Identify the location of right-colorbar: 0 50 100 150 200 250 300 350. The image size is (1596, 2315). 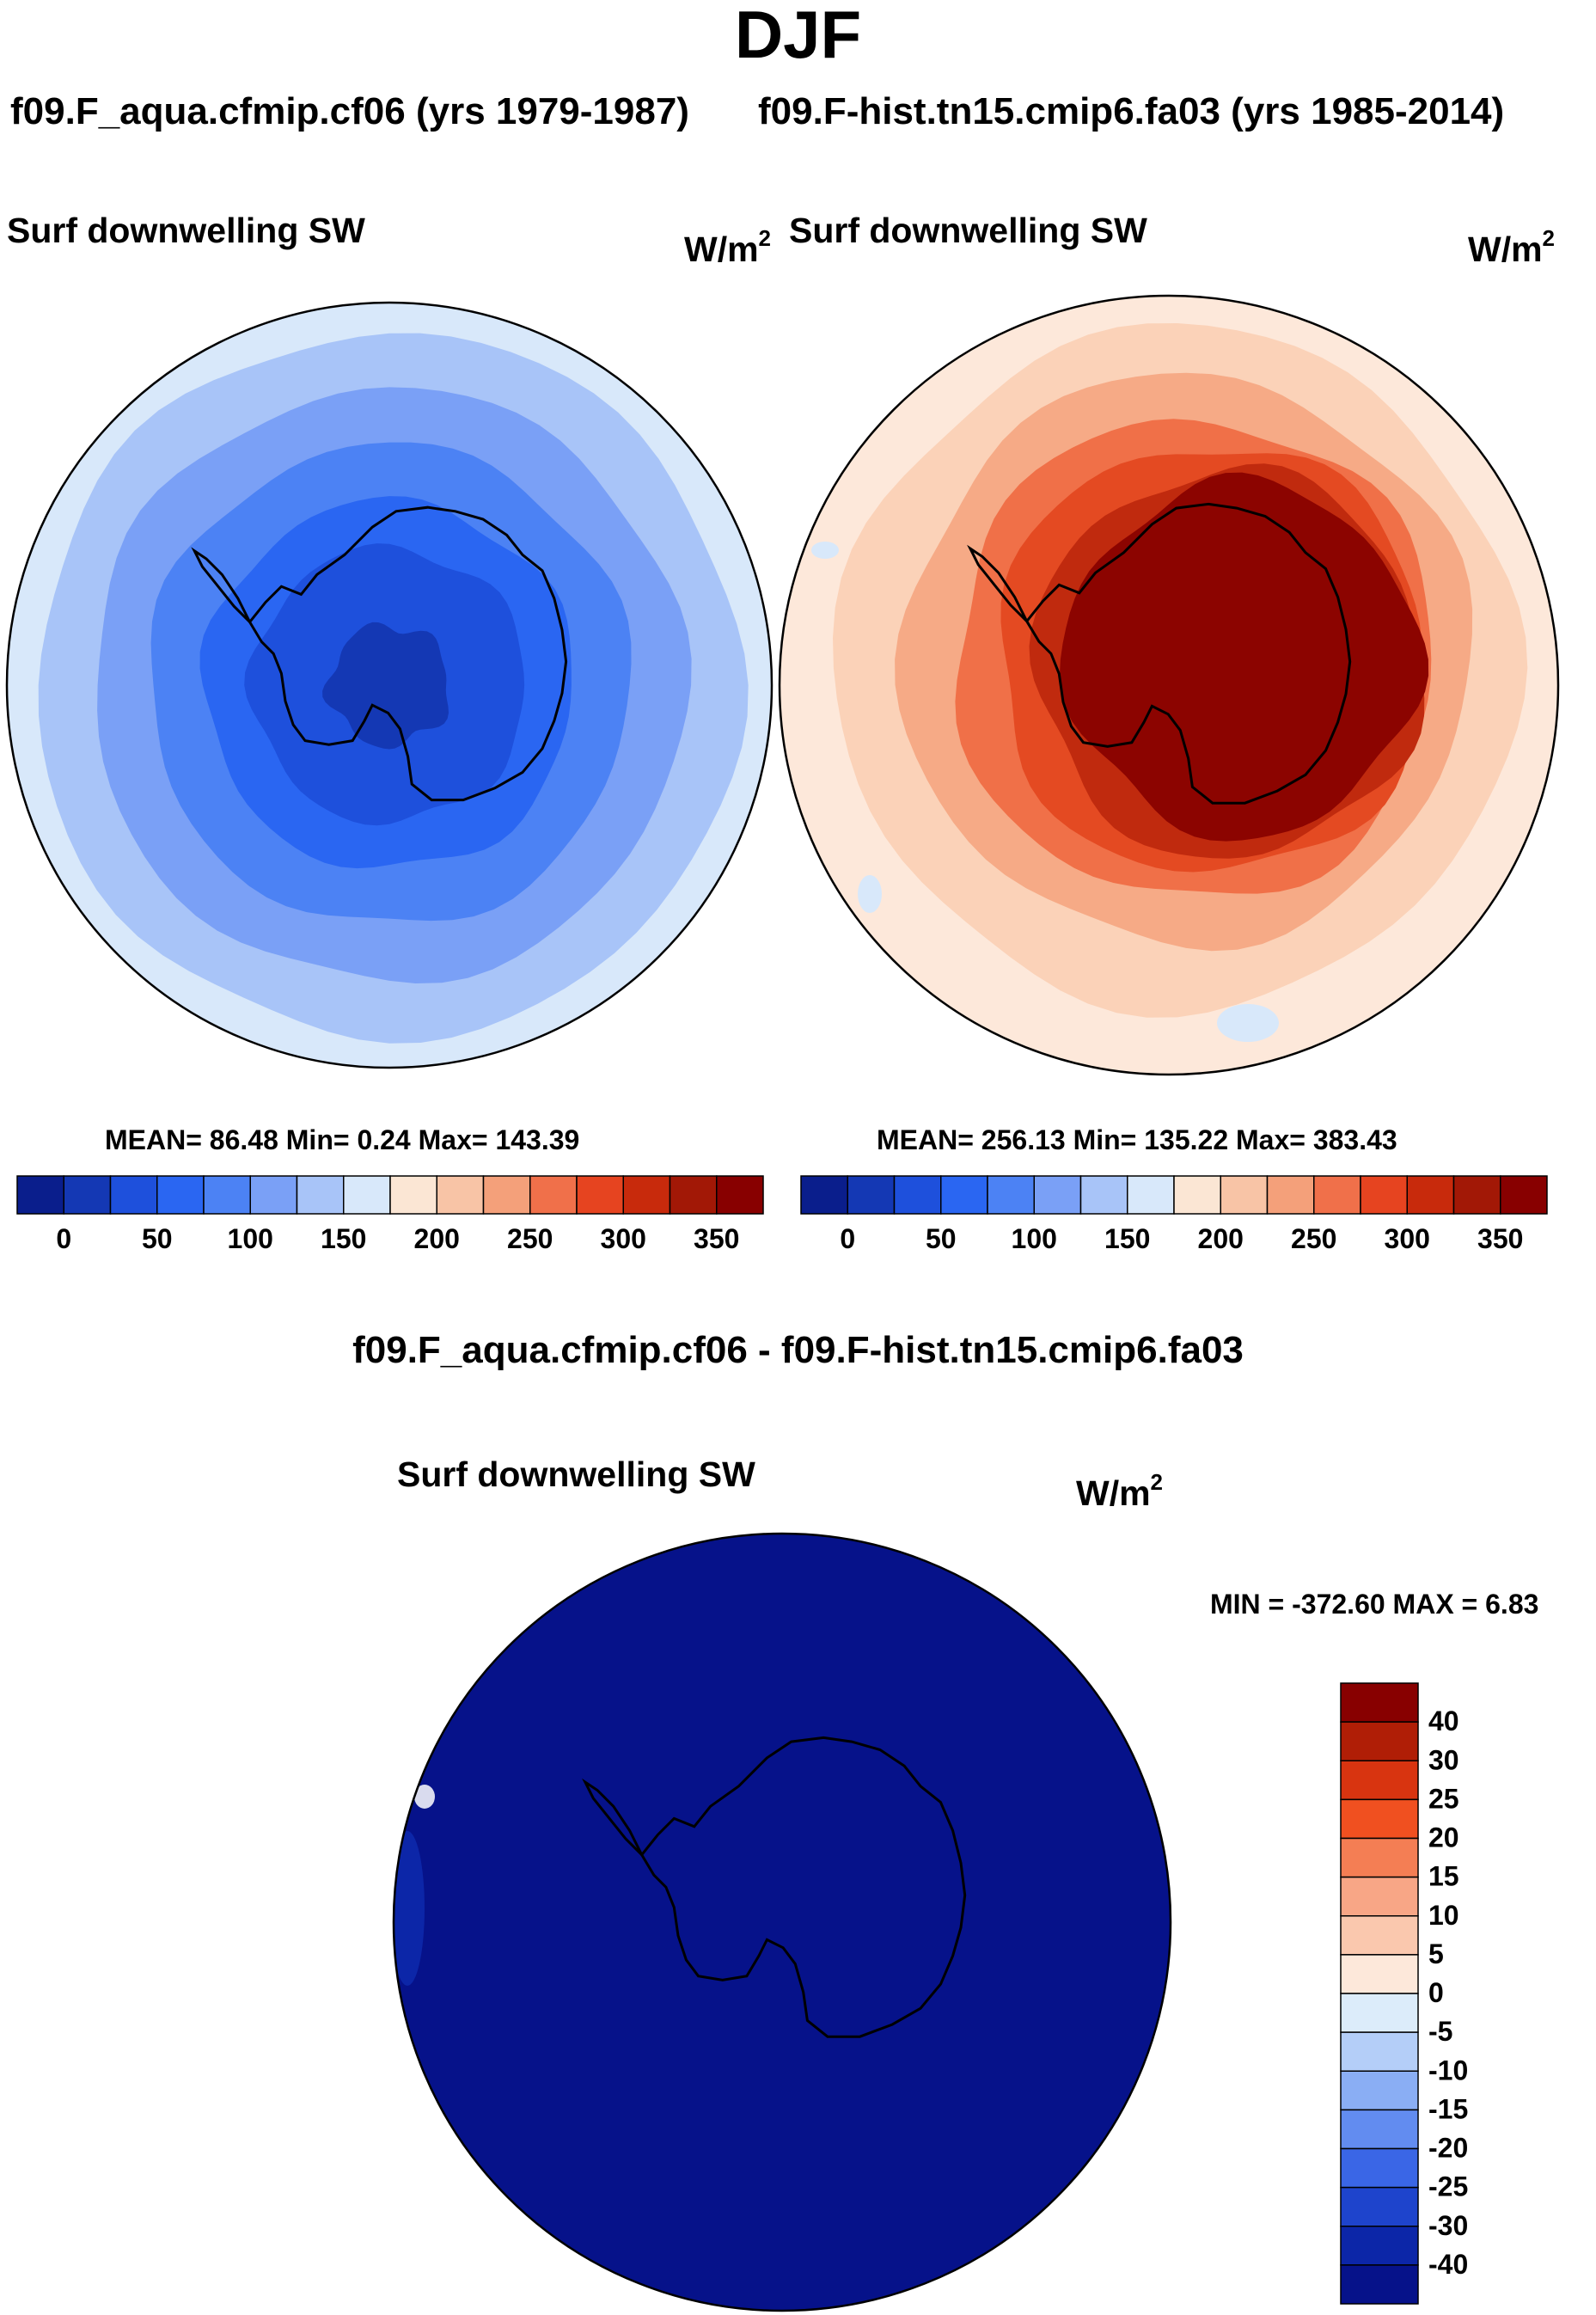
(1174, 1214).